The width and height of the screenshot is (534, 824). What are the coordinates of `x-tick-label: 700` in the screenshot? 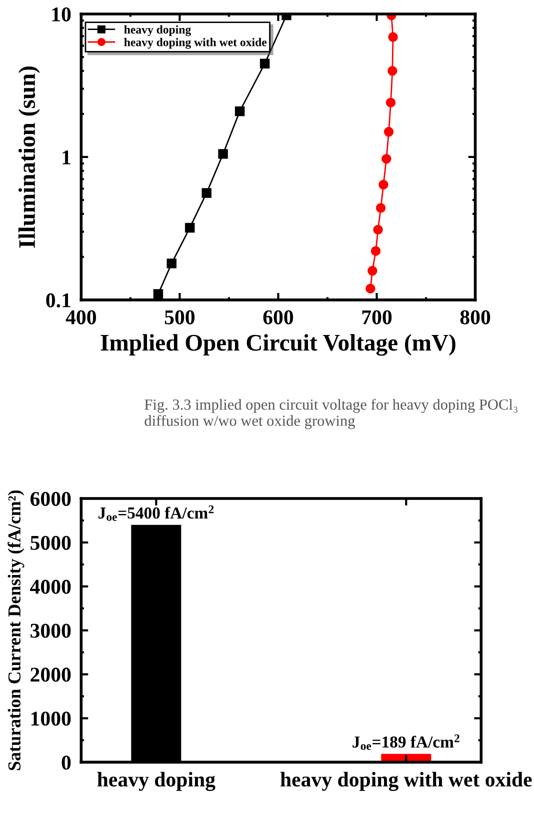 It's located at (377, 317).